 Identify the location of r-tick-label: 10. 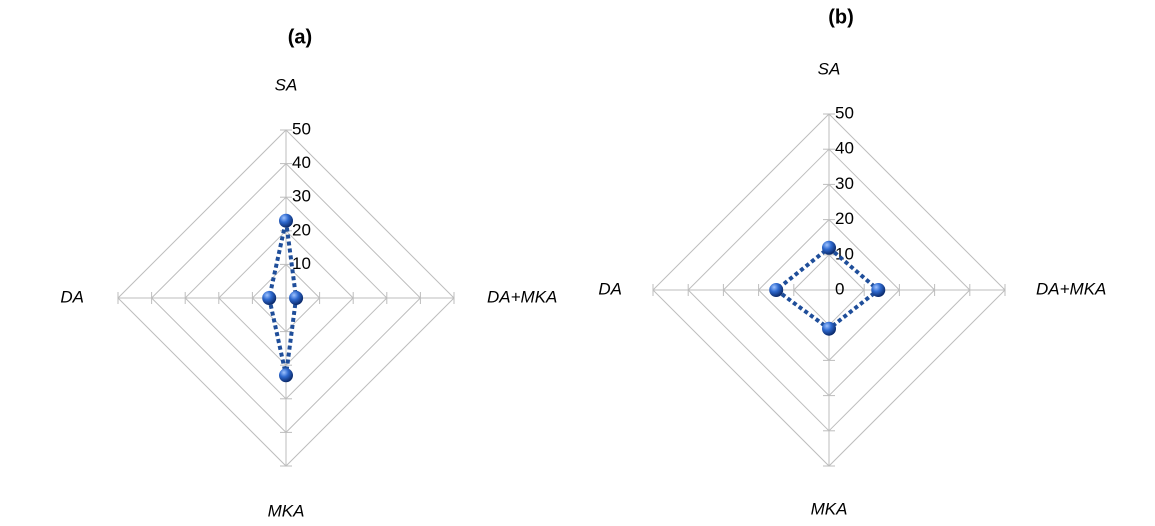
(301, 263).